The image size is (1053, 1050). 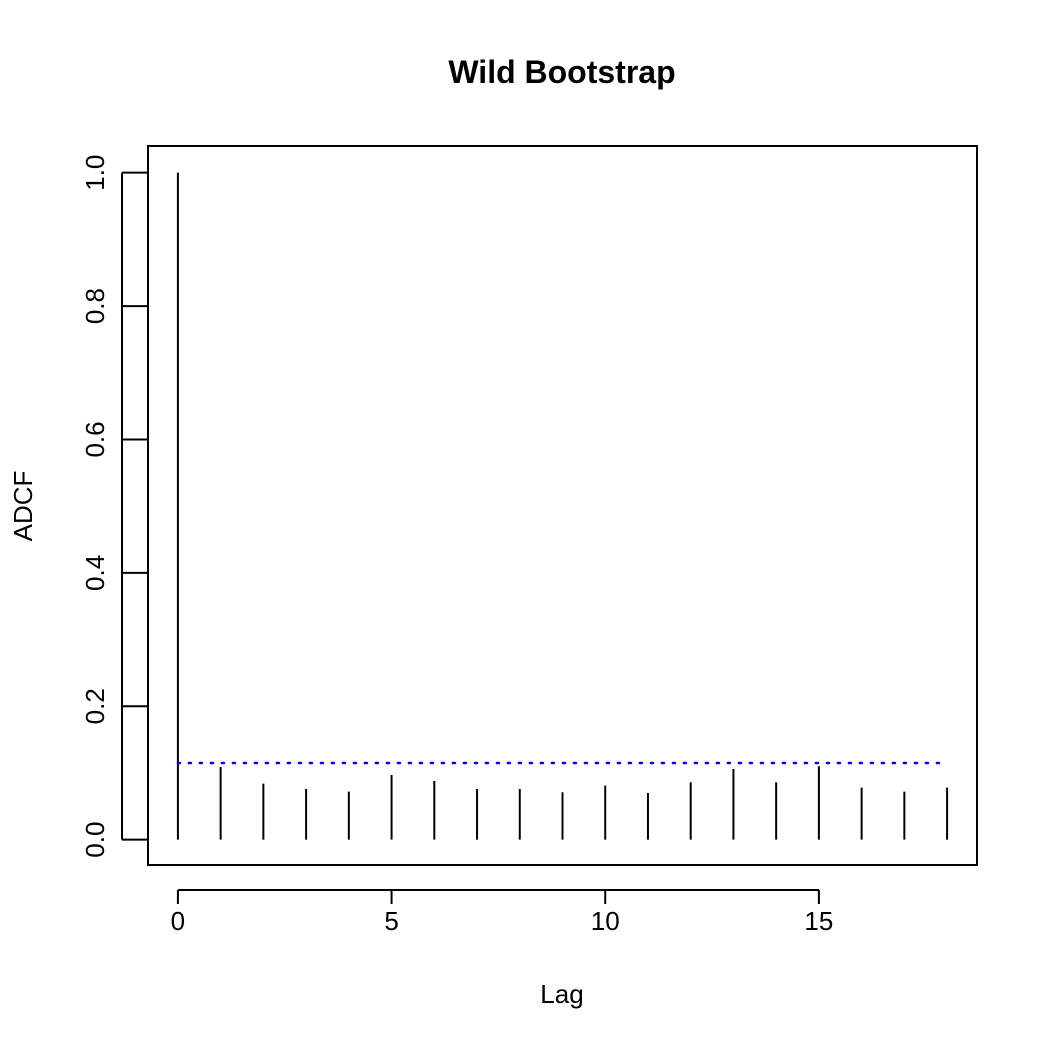 What do you see at coordinates (95, 706) in the screenshot?
I see `y-tick-label-0.2: 0.2` at bounding box center [95, 706].